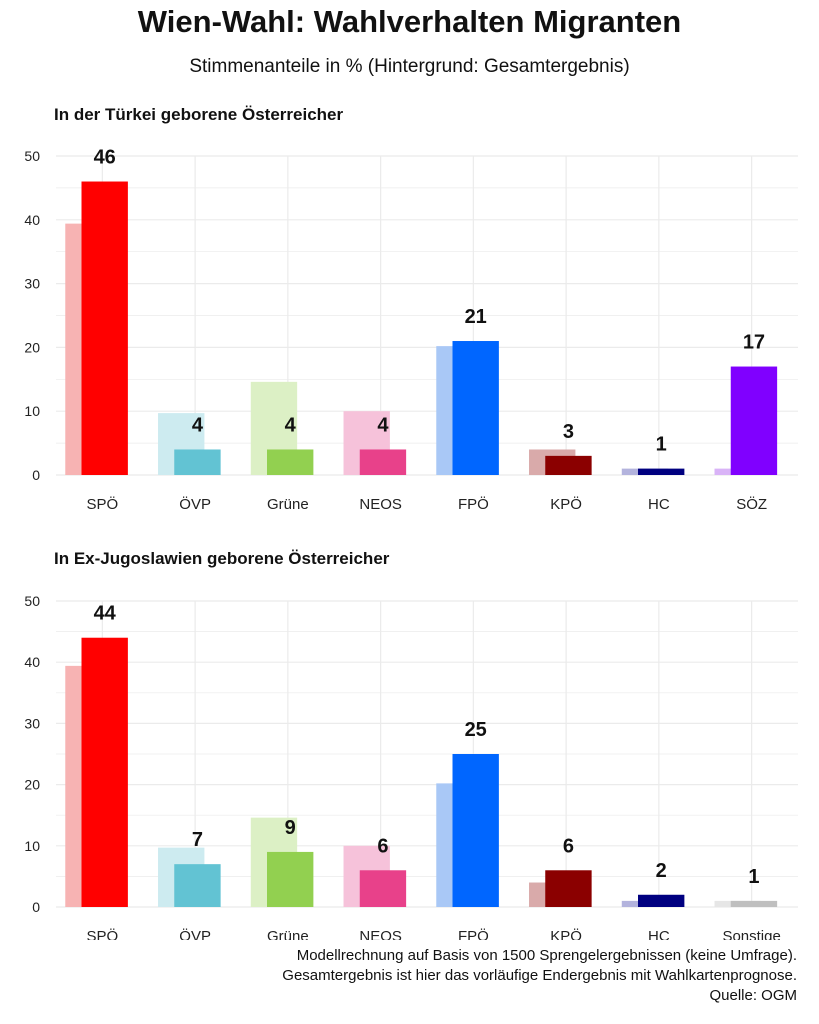 This screenshot has height=1024, width=819. I want to click on data-label: 46, so click(105, 158).